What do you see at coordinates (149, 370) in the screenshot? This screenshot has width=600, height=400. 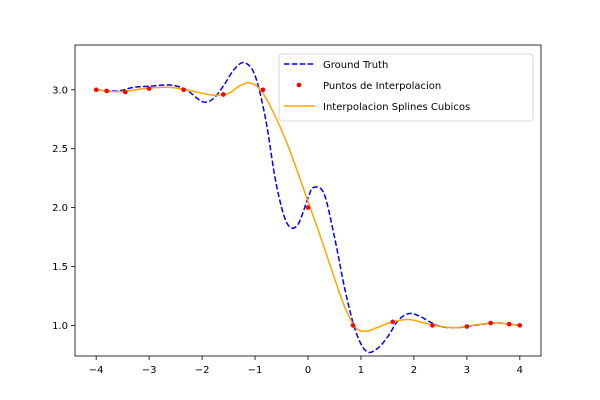 I see `x-tick-label: −3` at bounding box center [149, 370].